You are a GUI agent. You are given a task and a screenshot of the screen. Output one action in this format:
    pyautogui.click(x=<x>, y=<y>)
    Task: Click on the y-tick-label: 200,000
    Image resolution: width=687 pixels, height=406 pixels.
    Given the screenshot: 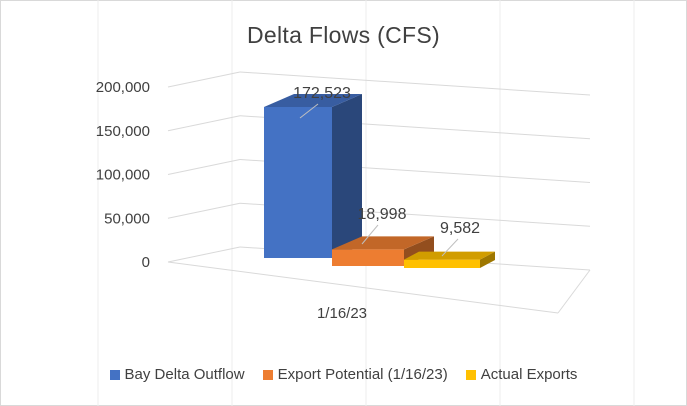 What is the action you would take?
    pyautogui.click(x=123, y=87)
    